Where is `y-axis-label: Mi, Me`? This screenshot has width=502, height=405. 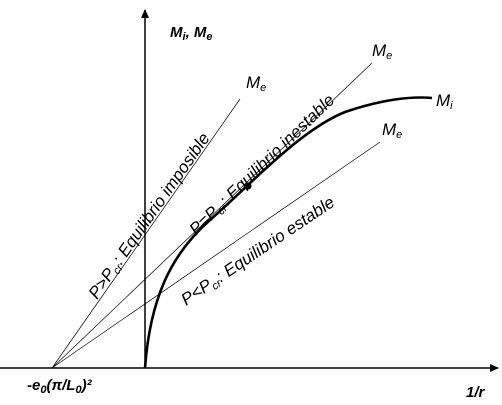
y-axis-label: Mi, Me is located at coordinates (191, 33).